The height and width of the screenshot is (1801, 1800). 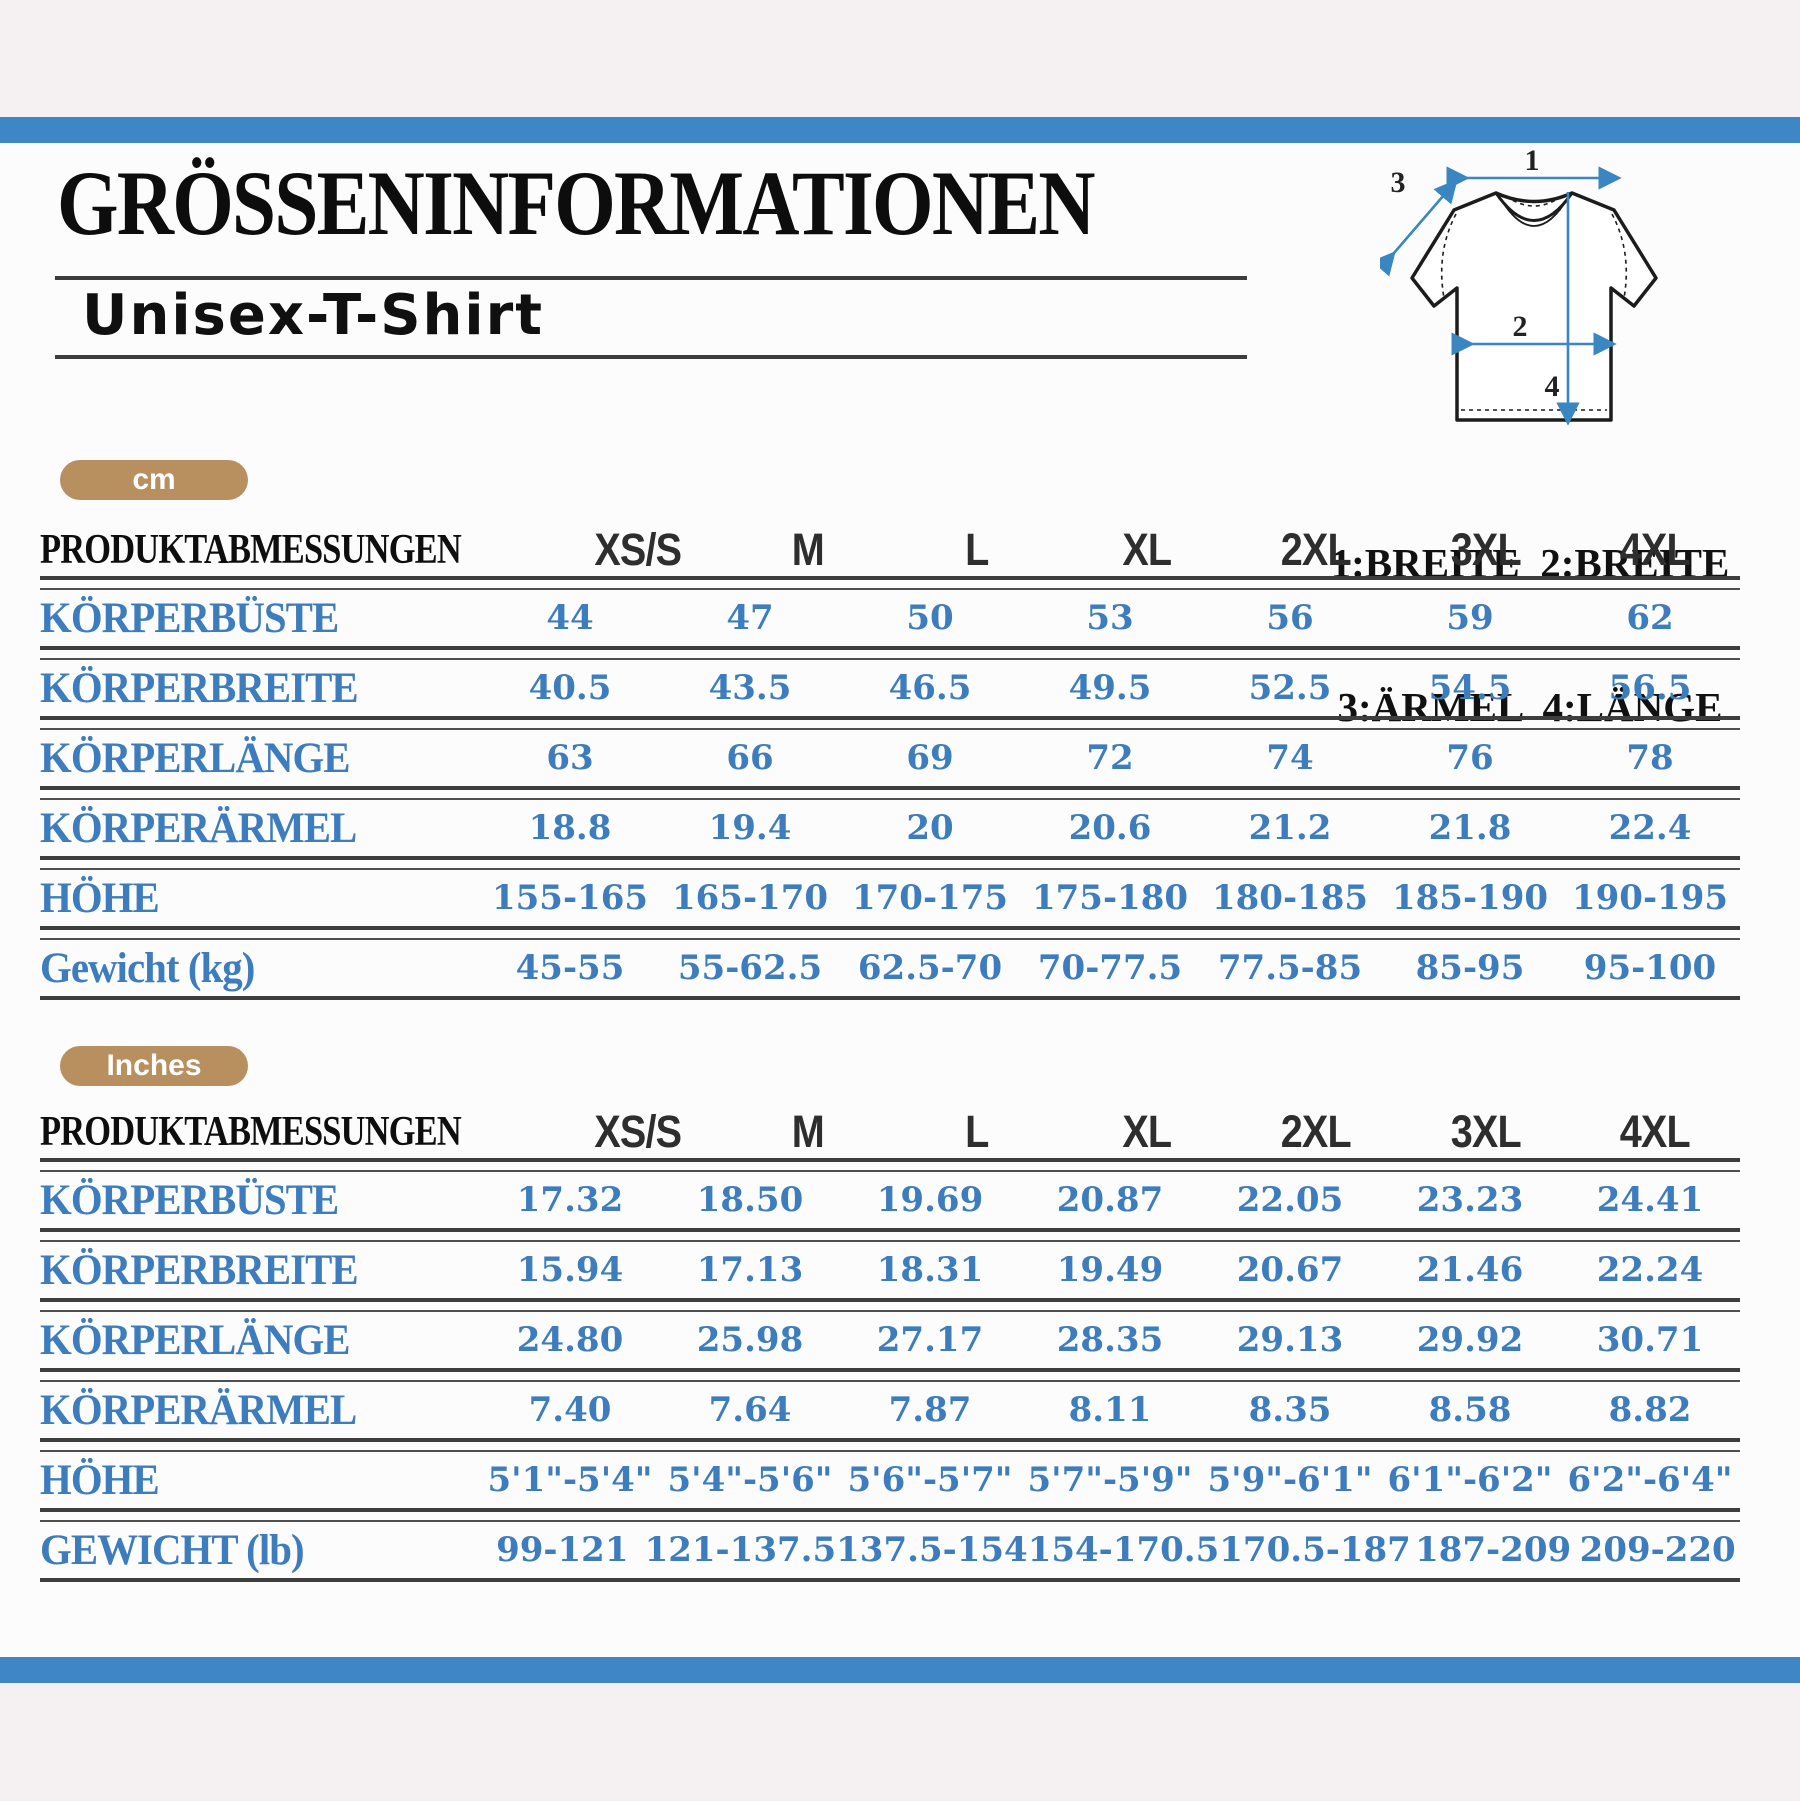 What do you see at coordinates (313, 315) in the screenshot?
I see `product-subtitle: Unisex-T-Shirt` at bounding box center [313, 315].